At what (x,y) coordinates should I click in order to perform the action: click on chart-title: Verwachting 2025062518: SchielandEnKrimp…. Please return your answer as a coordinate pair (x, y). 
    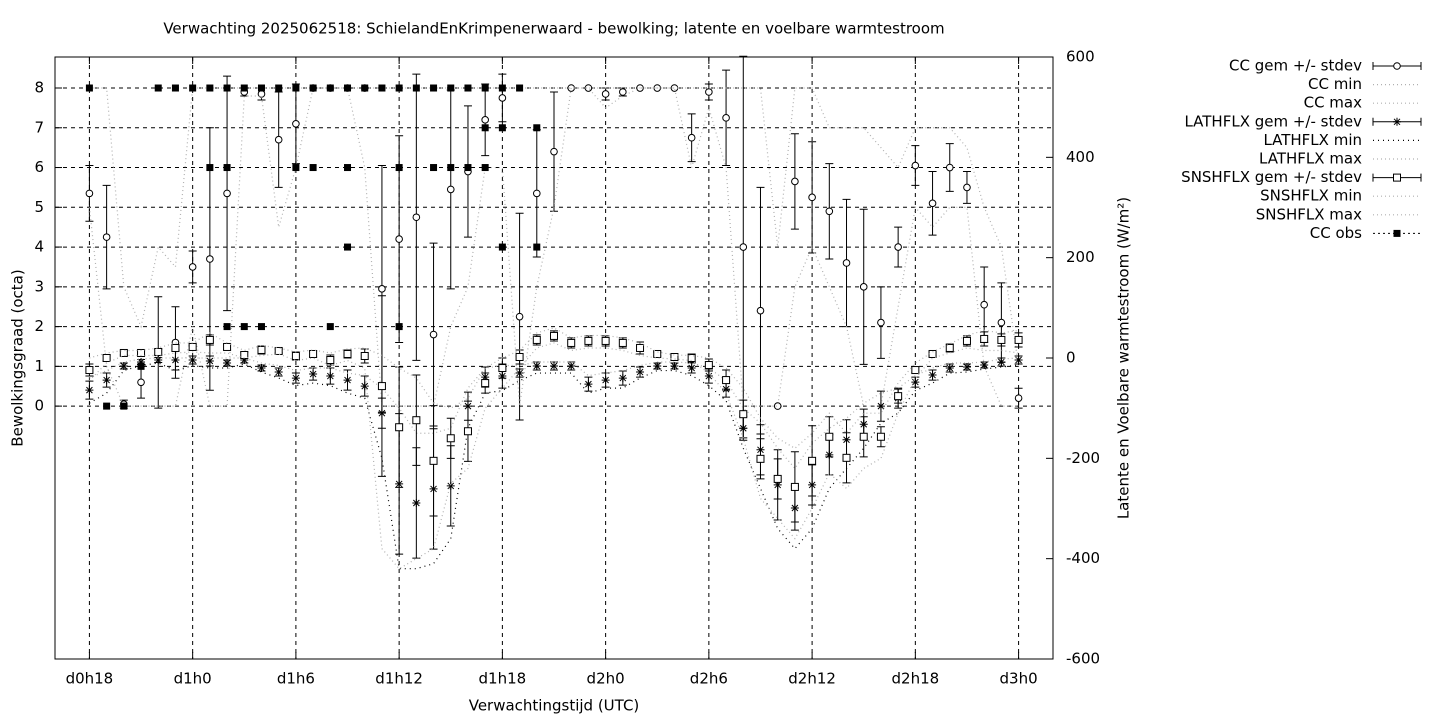
    Looking at the image, I should click on (553, 29).